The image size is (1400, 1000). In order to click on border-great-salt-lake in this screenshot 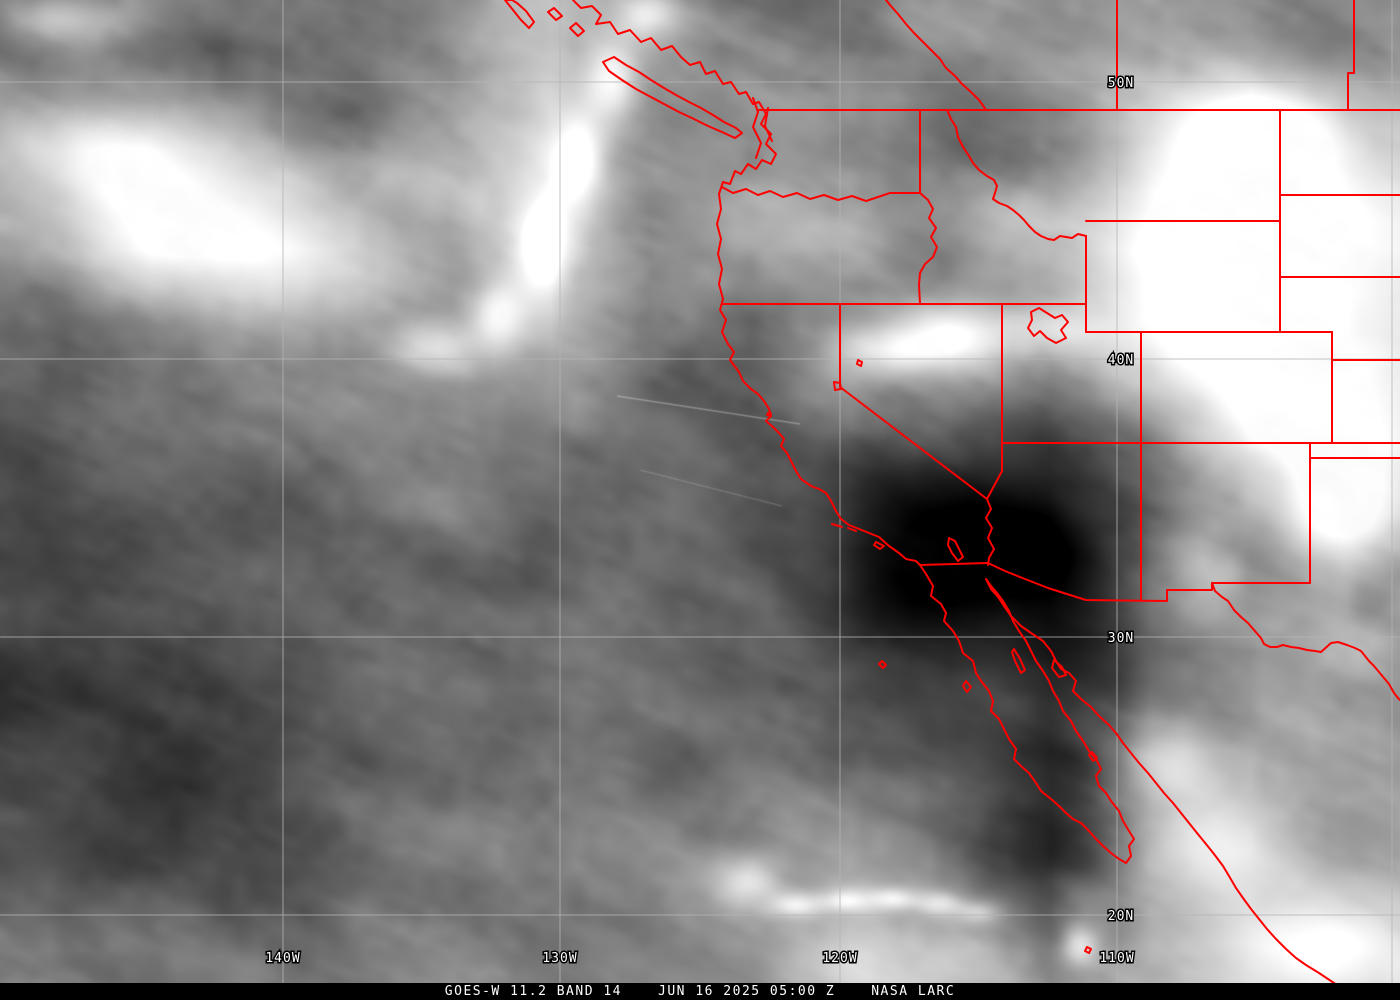, I will do `click(1048, 325)`.